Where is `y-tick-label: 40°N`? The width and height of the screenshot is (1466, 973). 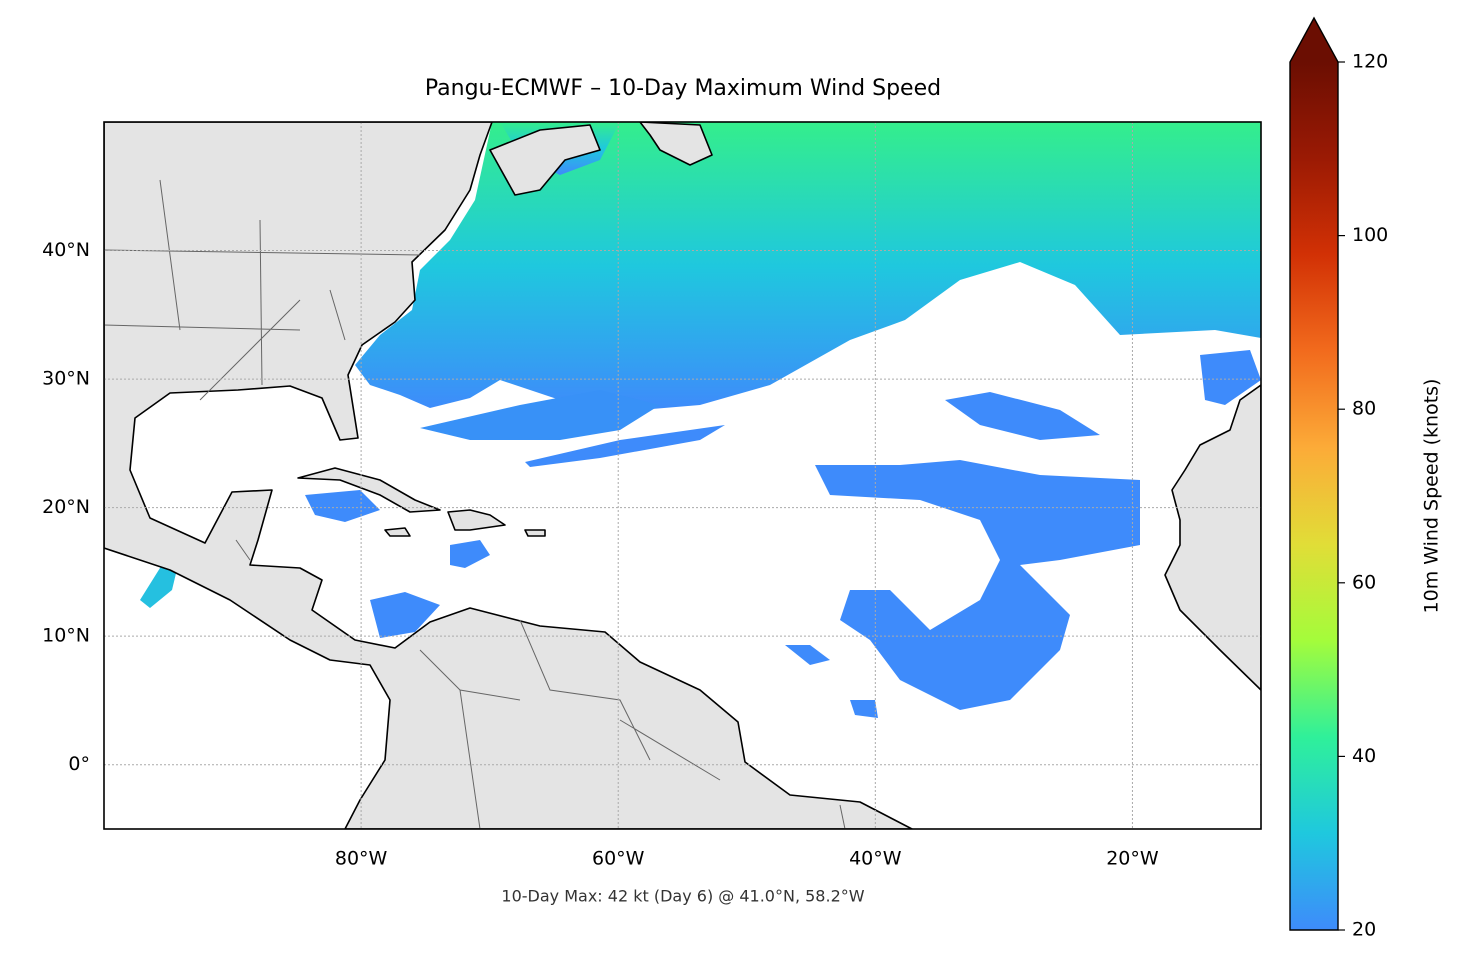
y-tick-label: 40°N is located at coordinates (66, 250).